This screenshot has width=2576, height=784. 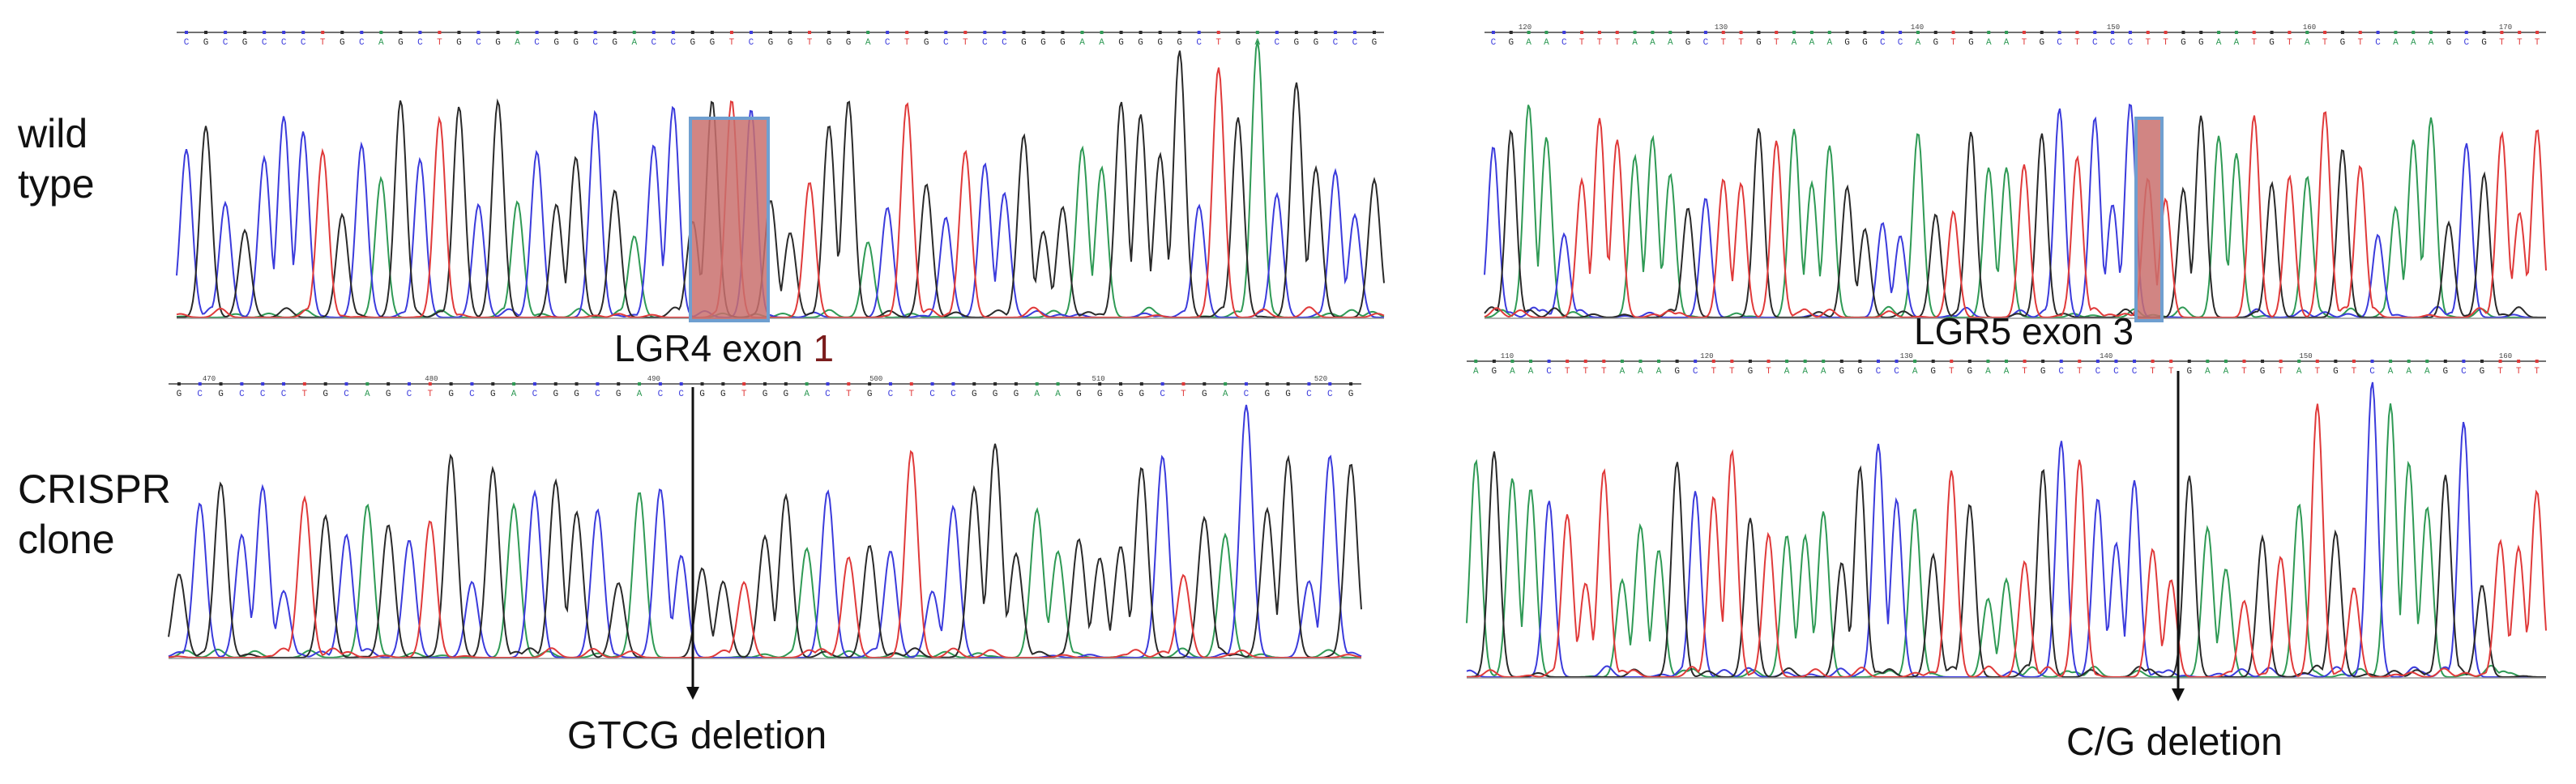 I want to click on ruler-position-label: 120, so click(x=1525, y=27).